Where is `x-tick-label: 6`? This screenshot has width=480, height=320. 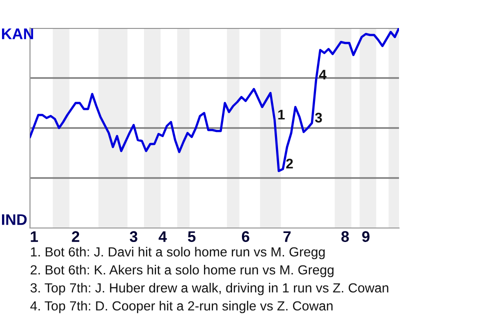
x-tick-label: 6 is located at coordinates (246, 236).